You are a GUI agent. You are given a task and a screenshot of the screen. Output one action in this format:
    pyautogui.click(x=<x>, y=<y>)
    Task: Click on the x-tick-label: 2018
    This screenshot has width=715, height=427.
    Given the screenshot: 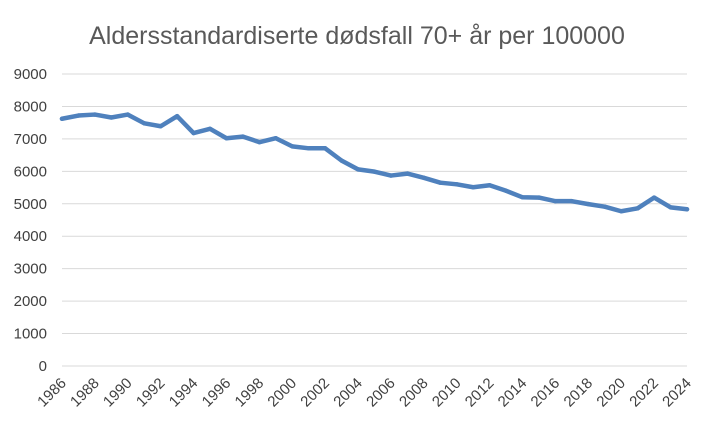 What is the action you would take?
    pyautogui.click(x=579, y=393)
    